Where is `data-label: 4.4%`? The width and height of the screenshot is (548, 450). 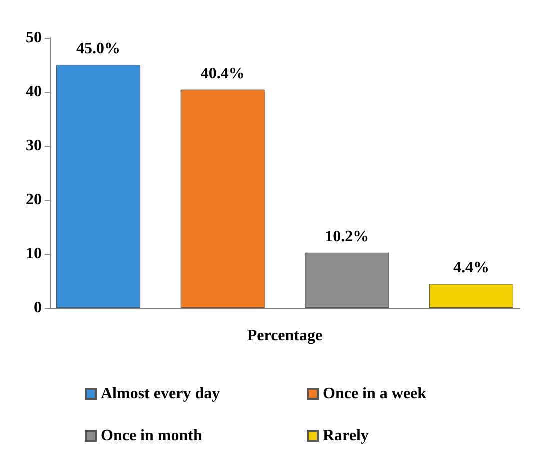
data-label: 4.4% is located at coordinates (471, 268).